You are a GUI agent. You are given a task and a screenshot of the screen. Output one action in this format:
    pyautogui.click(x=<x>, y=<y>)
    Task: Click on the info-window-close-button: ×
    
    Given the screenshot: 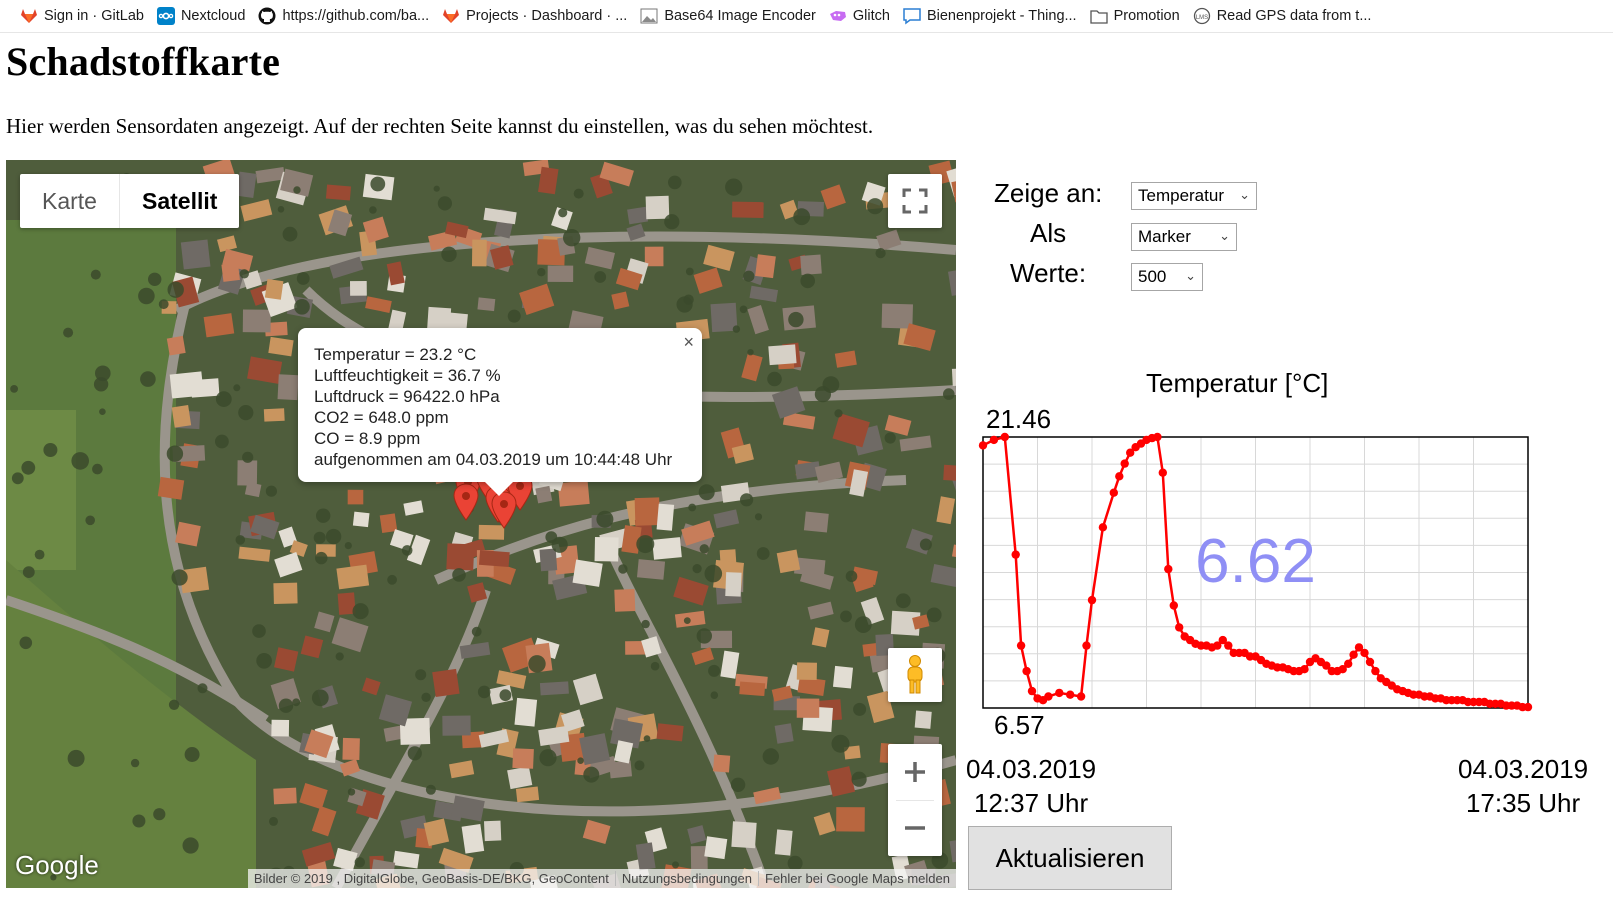 What is the action you would take?
    pyautogui.click(x=688, y=342)
    